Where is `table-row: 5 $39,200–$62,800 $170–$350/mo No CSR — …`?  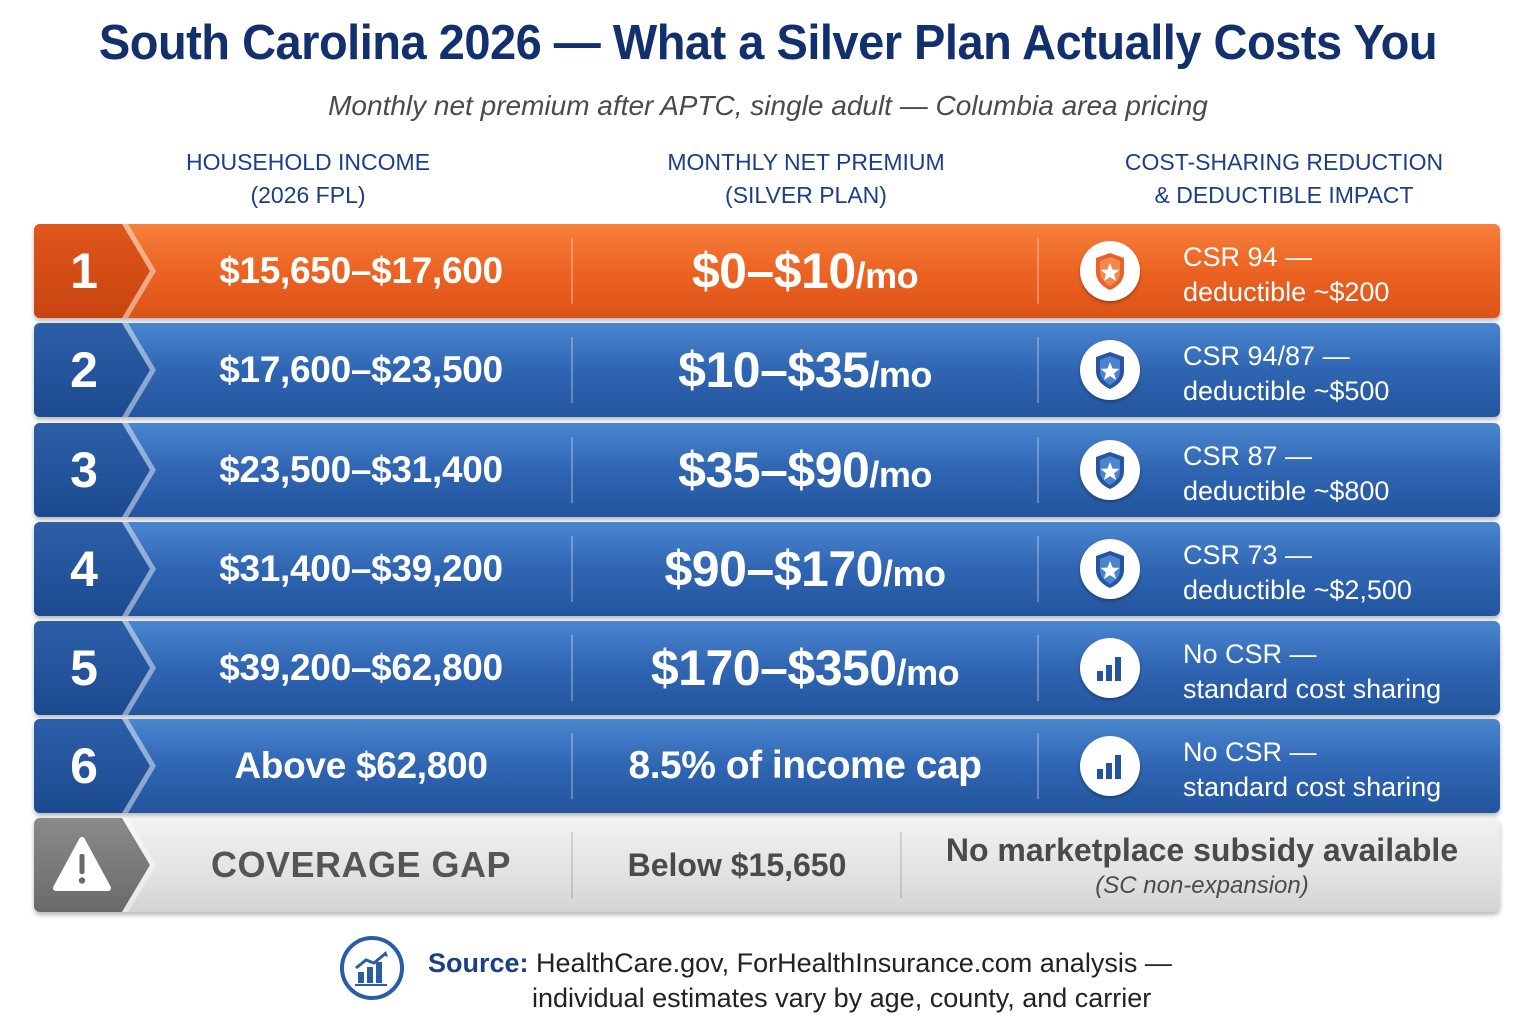 table-row: 5 $39,200–$62,800 $170–$350/mo No CSR — … is located at coordinates (767, 668).